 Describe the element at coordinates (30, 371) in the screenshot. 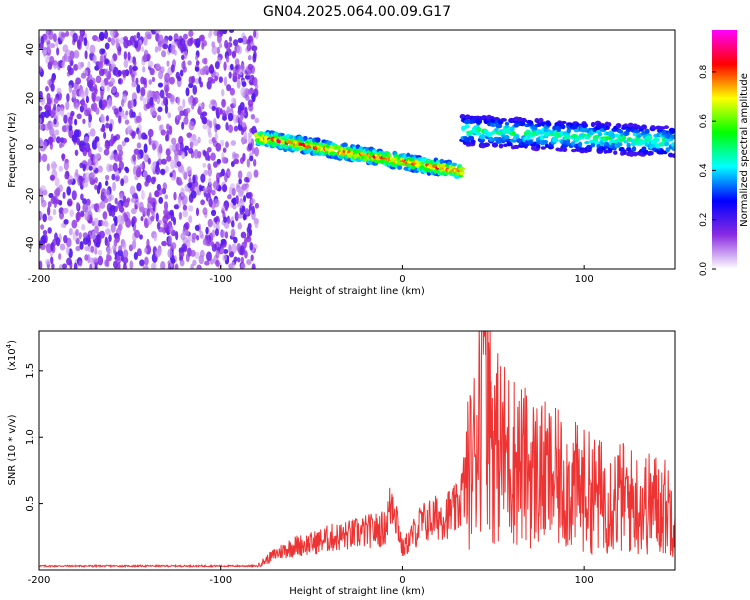

I see `y-tick-label-2: 1.5` at that location.